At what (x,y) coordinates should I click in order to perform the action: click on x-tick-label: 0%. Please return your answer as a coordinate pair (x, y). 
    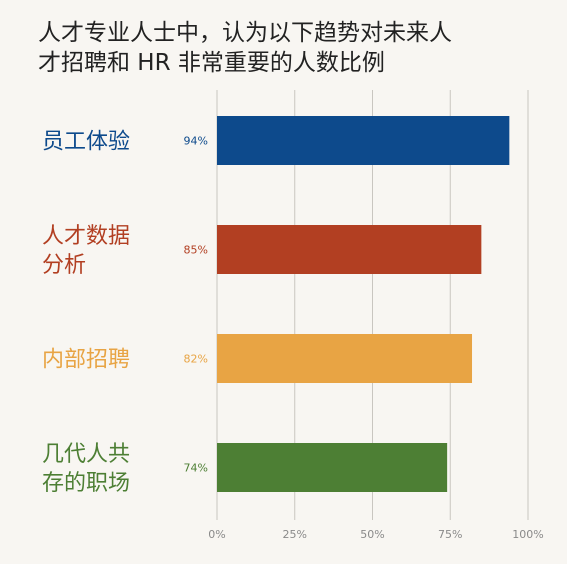
    Looking at the image, I should click on (216, 534).